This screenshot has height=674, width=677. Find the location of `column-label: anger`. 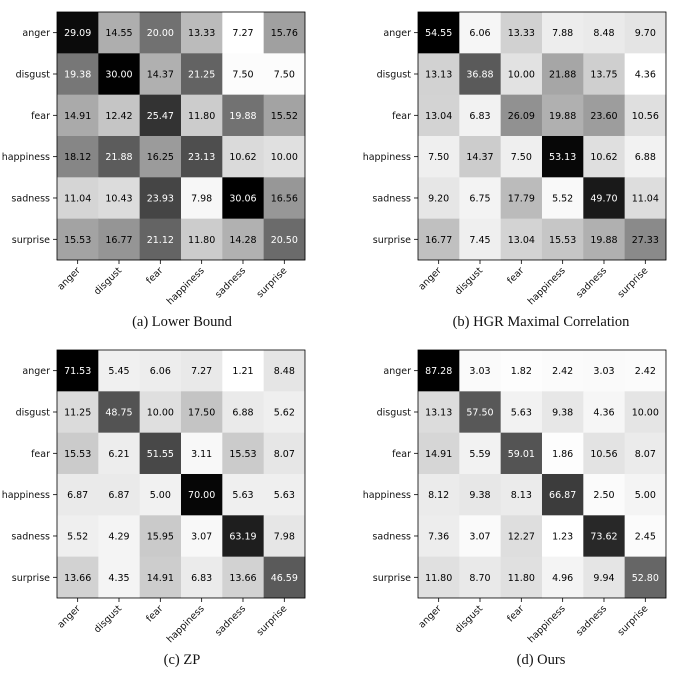

column-label: anger is located at coordinates (429, 616).